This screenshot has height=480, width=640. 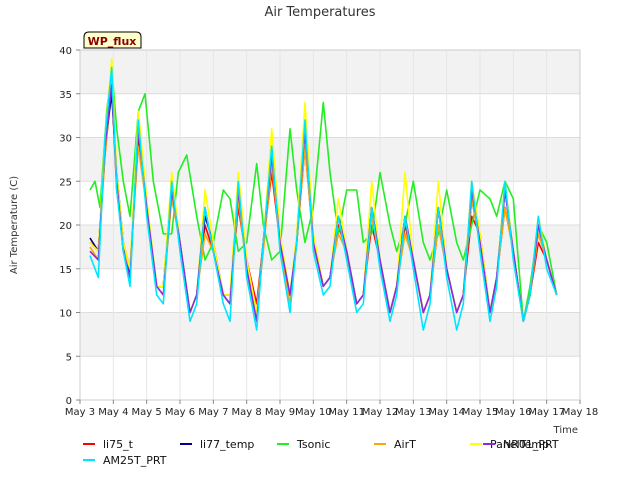 What do you see at coordinates (480, 412) in the screenshot?
I see `x-tick-label: May 15` at bounding box center [480, 412].